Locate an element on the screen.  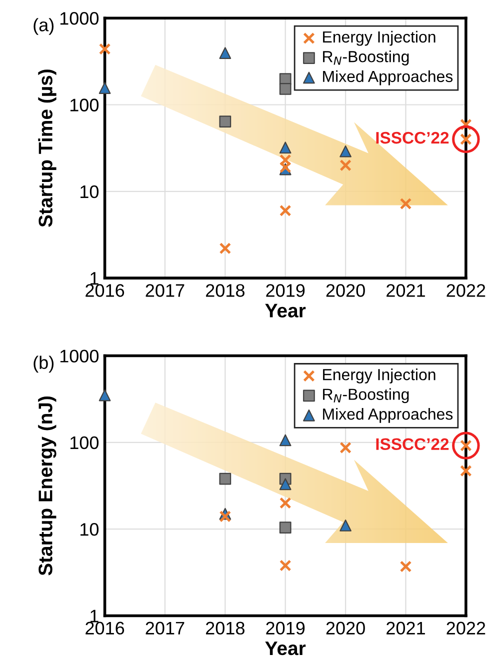
y-axis-title: Startup Time (µs) is located at coordinates (47, 148).